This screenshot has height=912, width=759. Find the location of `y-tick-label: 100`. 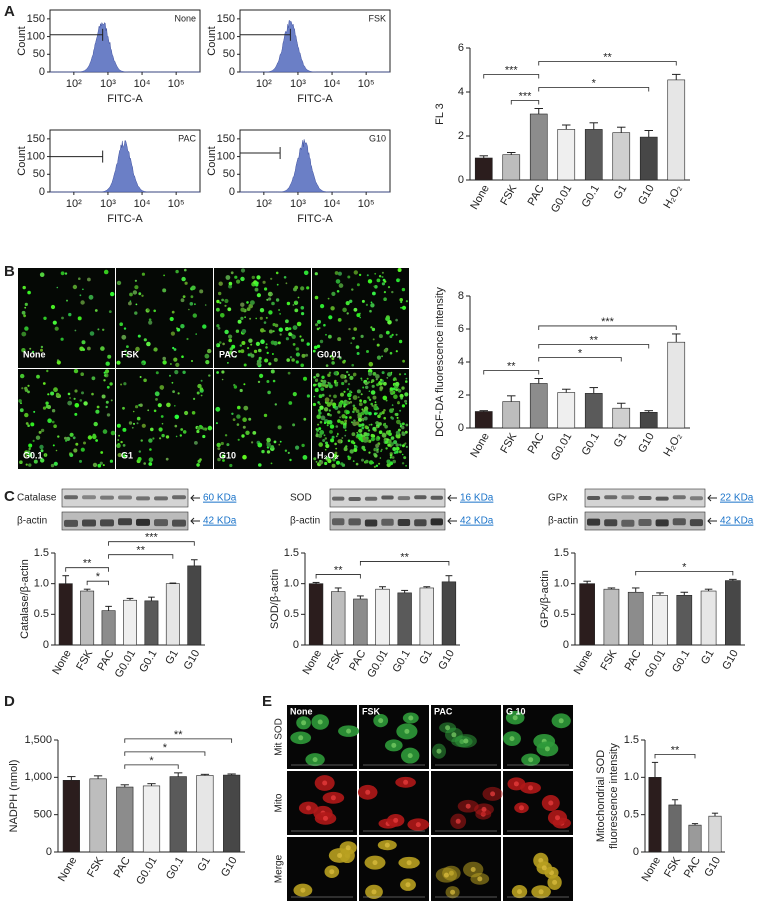

y-tick-label: 100 is located at coordinates (36, 156).